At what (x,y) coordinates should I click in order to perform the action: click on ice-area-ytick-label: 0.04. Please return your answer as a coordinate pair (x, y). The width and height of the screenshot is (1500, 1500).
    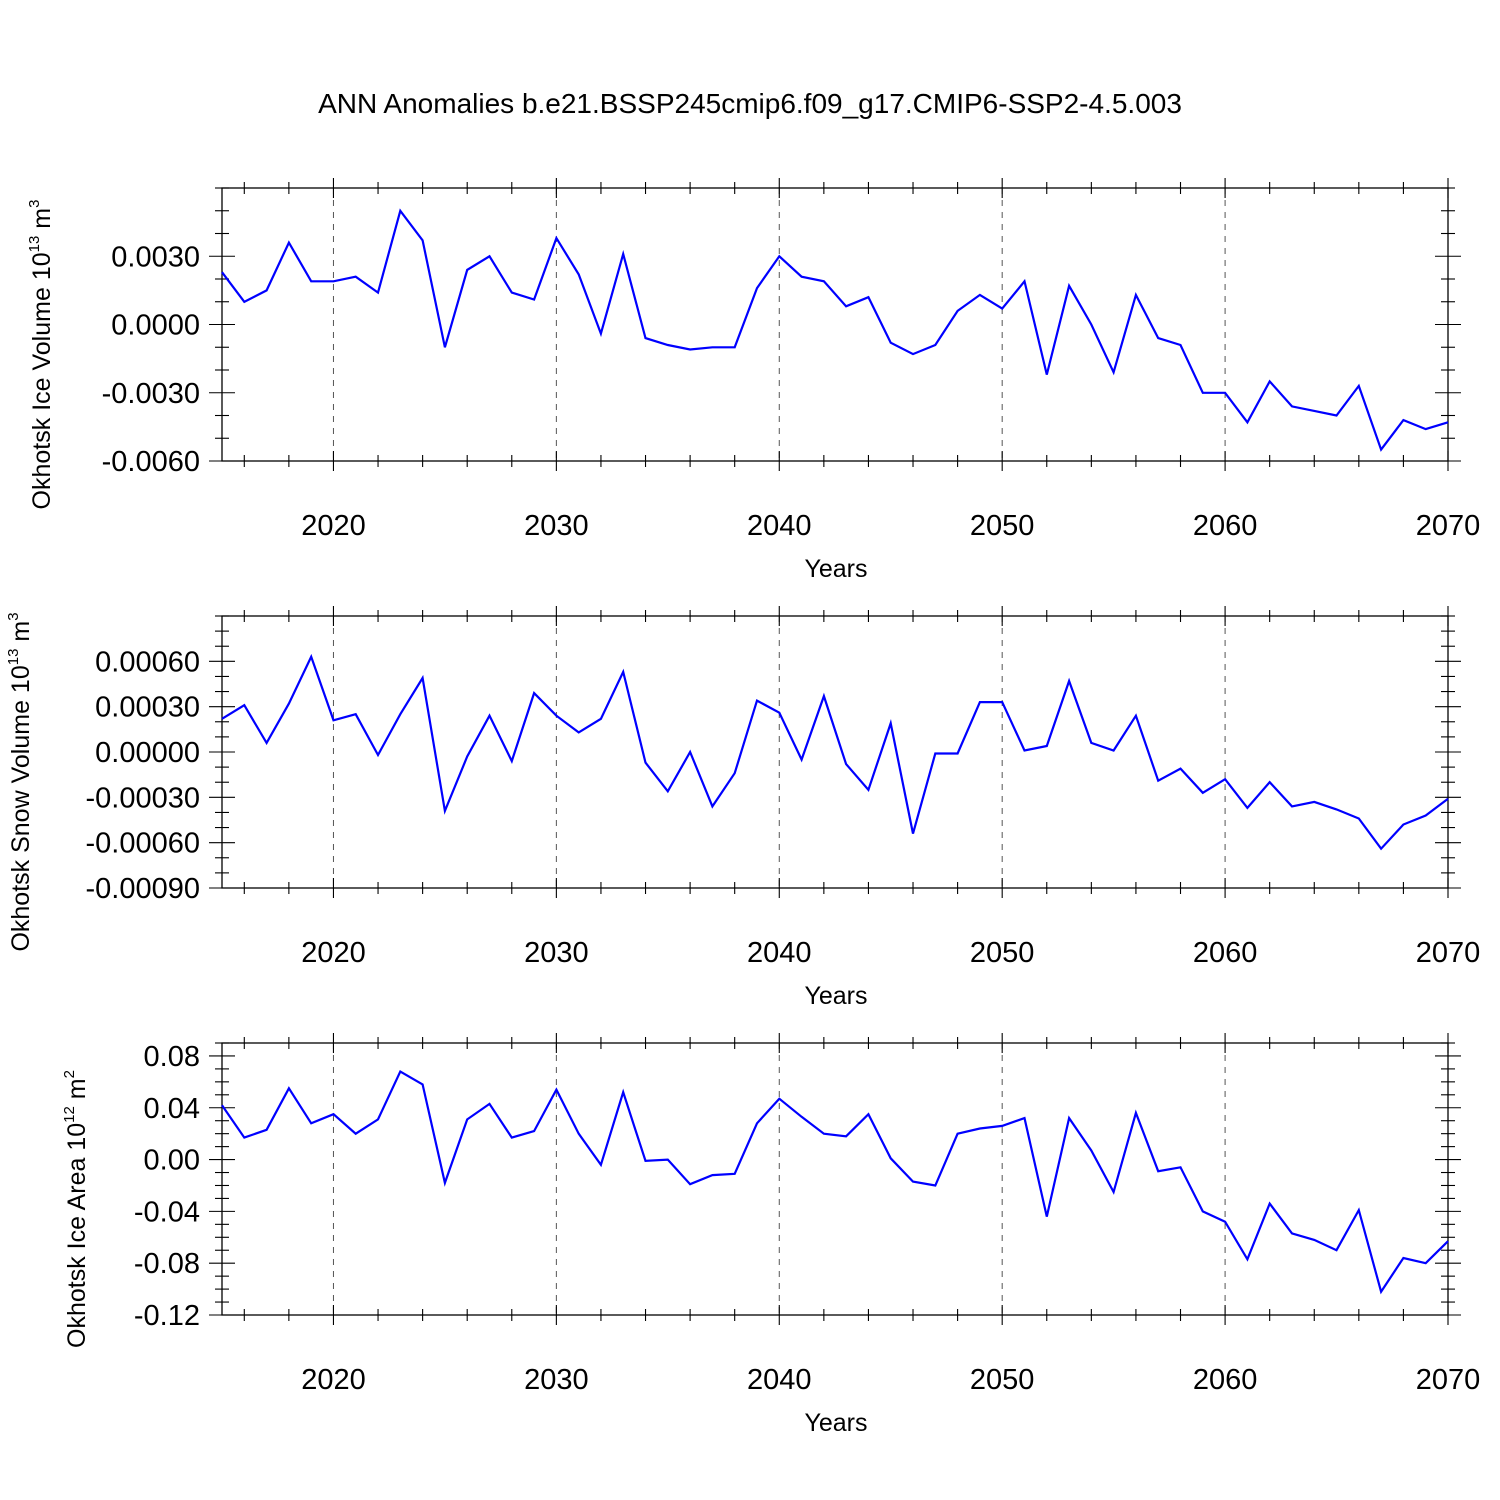
    Looking at the image, I should click on (172, 1109).